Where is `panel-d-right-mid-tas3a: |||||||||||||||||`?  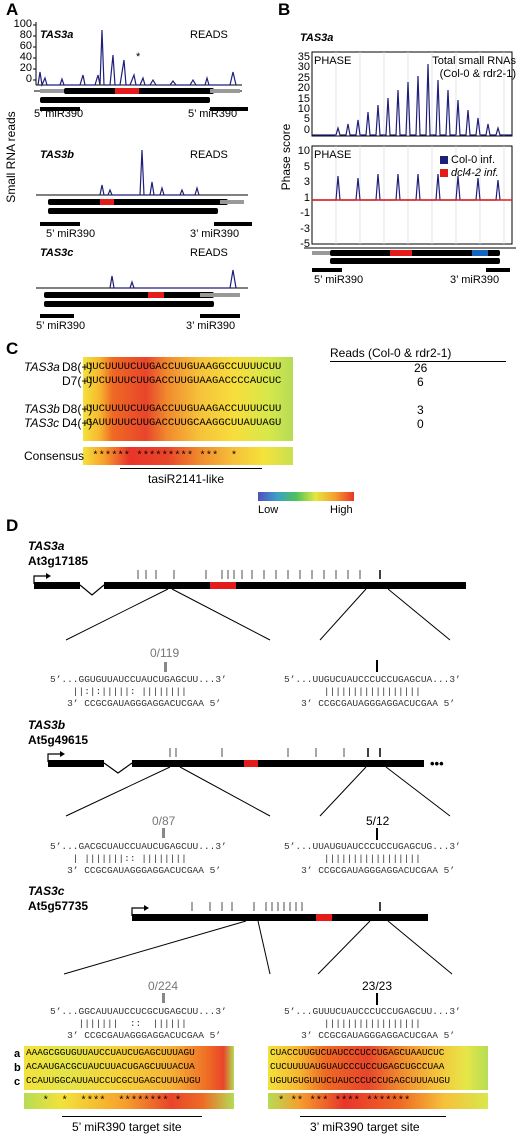
panel-d-right-mid-tas3a: ||||||||||||||||| is located at coordinates (352, 691).